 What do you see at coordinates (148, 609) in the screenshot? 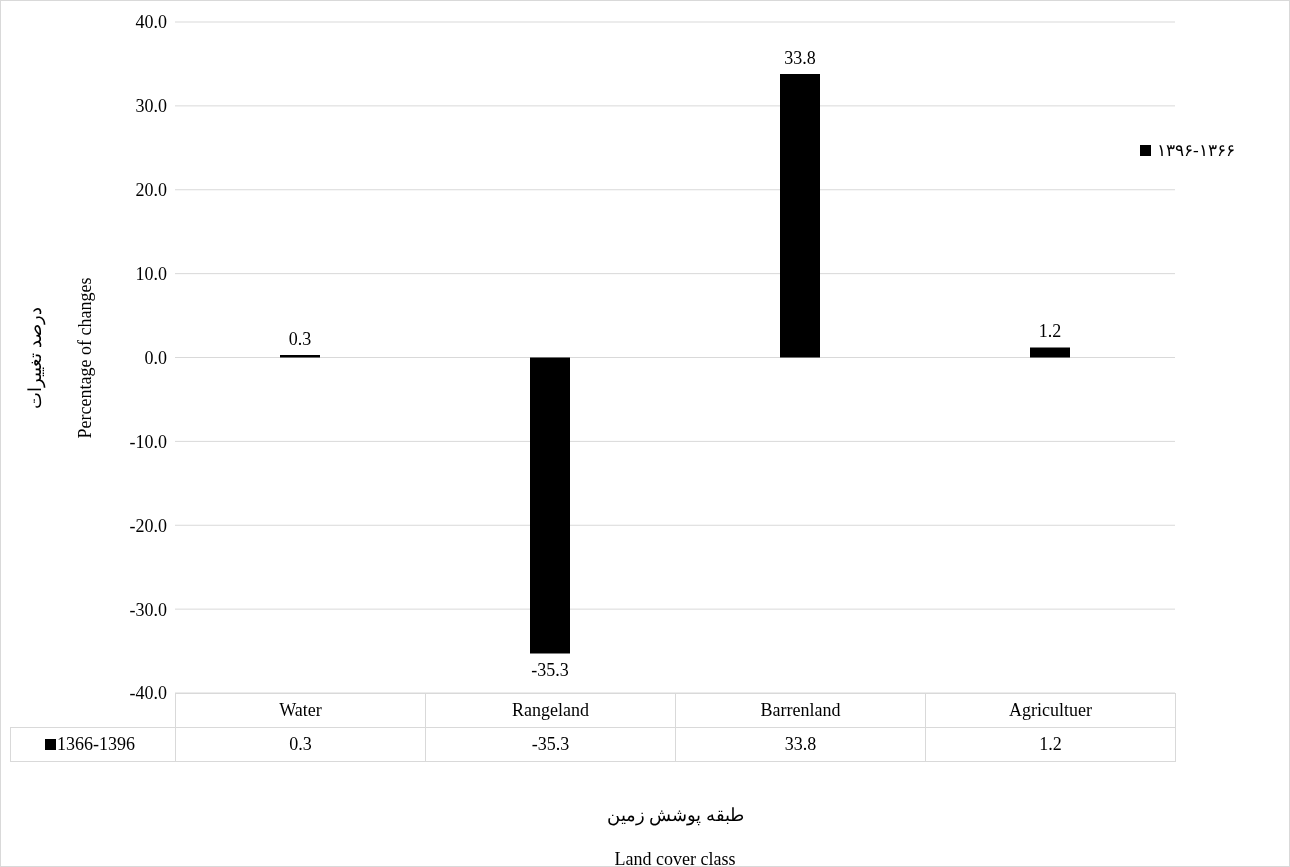
I see `y-tick-label: -30.0` at bounding box center [148, 609].